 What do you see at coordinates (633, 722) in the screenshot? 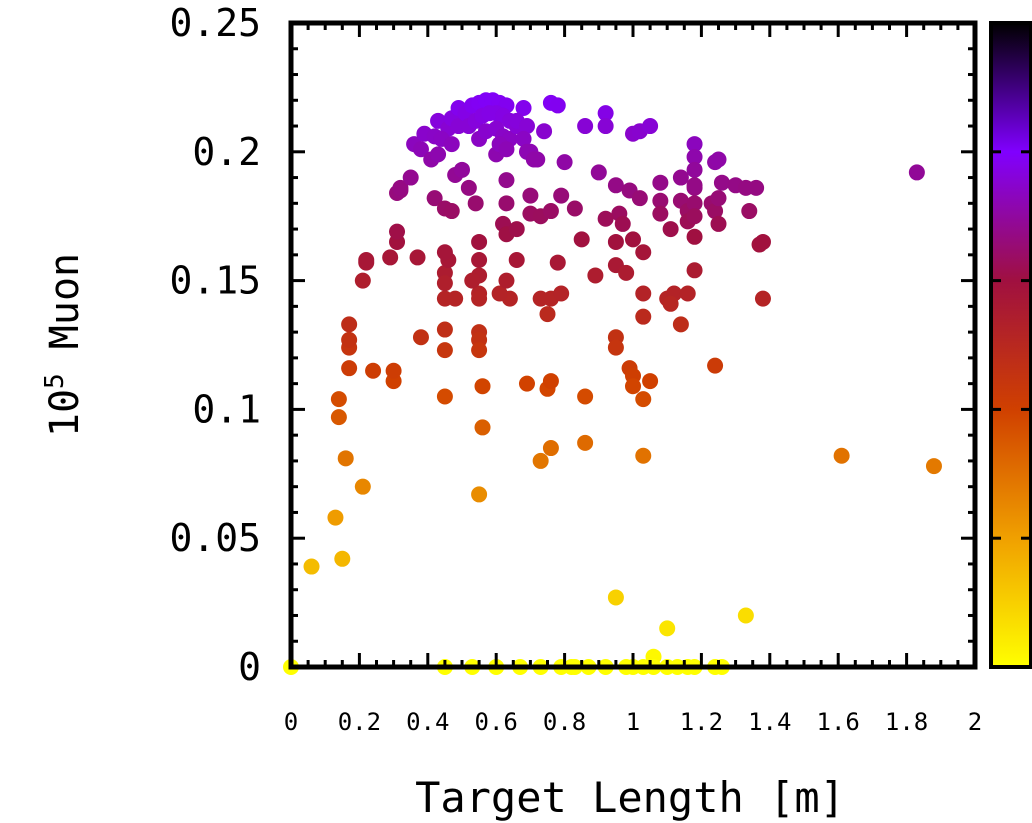
I see `x-tick-label: 1` at bounding box center [633, 722].